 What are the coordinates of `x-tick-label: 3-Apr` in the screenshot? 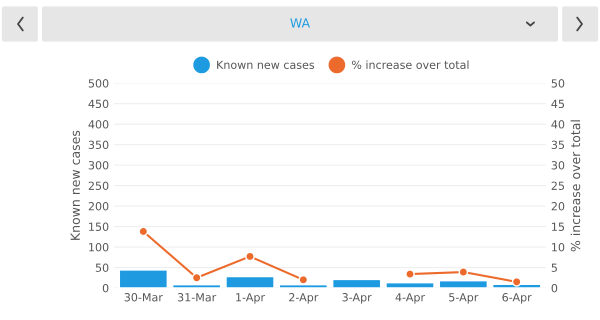 It's located at (357, 298).